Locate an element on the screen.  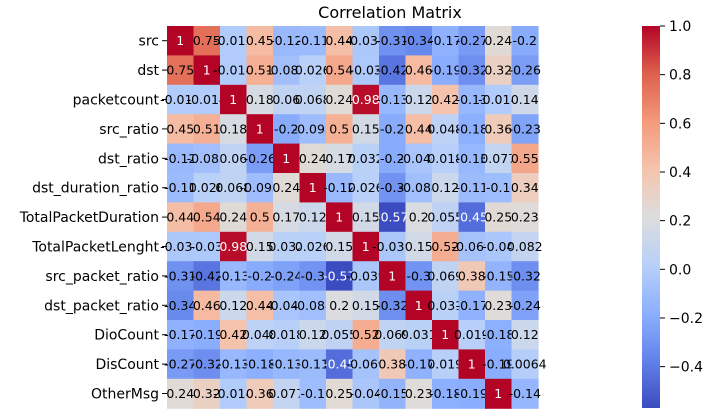
cell-value-label: -0.42 is located at coordinates (392, 70).